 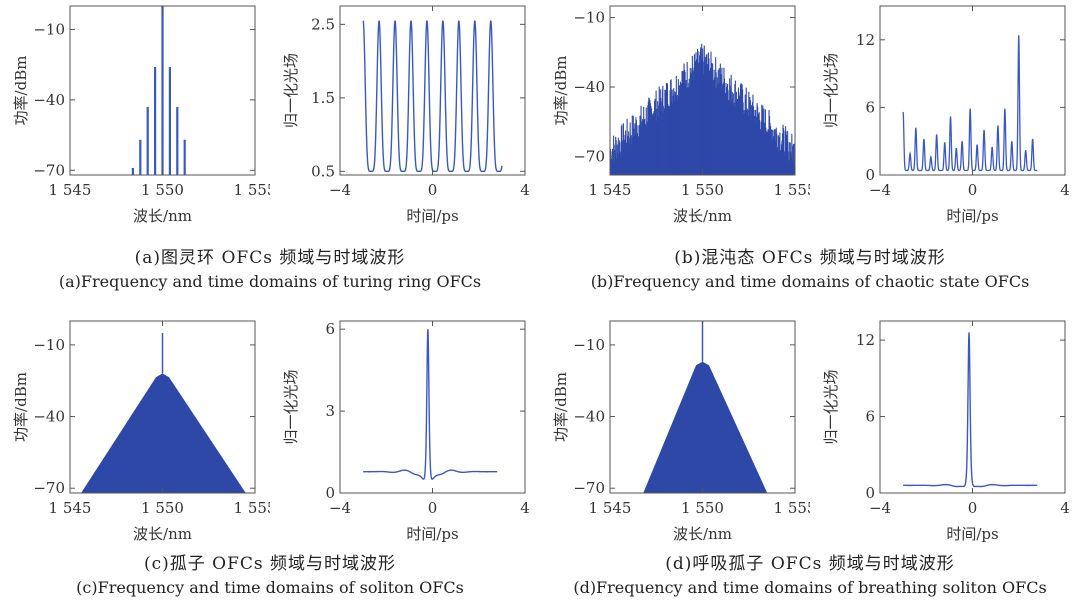 I want to click on time-c-series, so click(x=430, y=404).